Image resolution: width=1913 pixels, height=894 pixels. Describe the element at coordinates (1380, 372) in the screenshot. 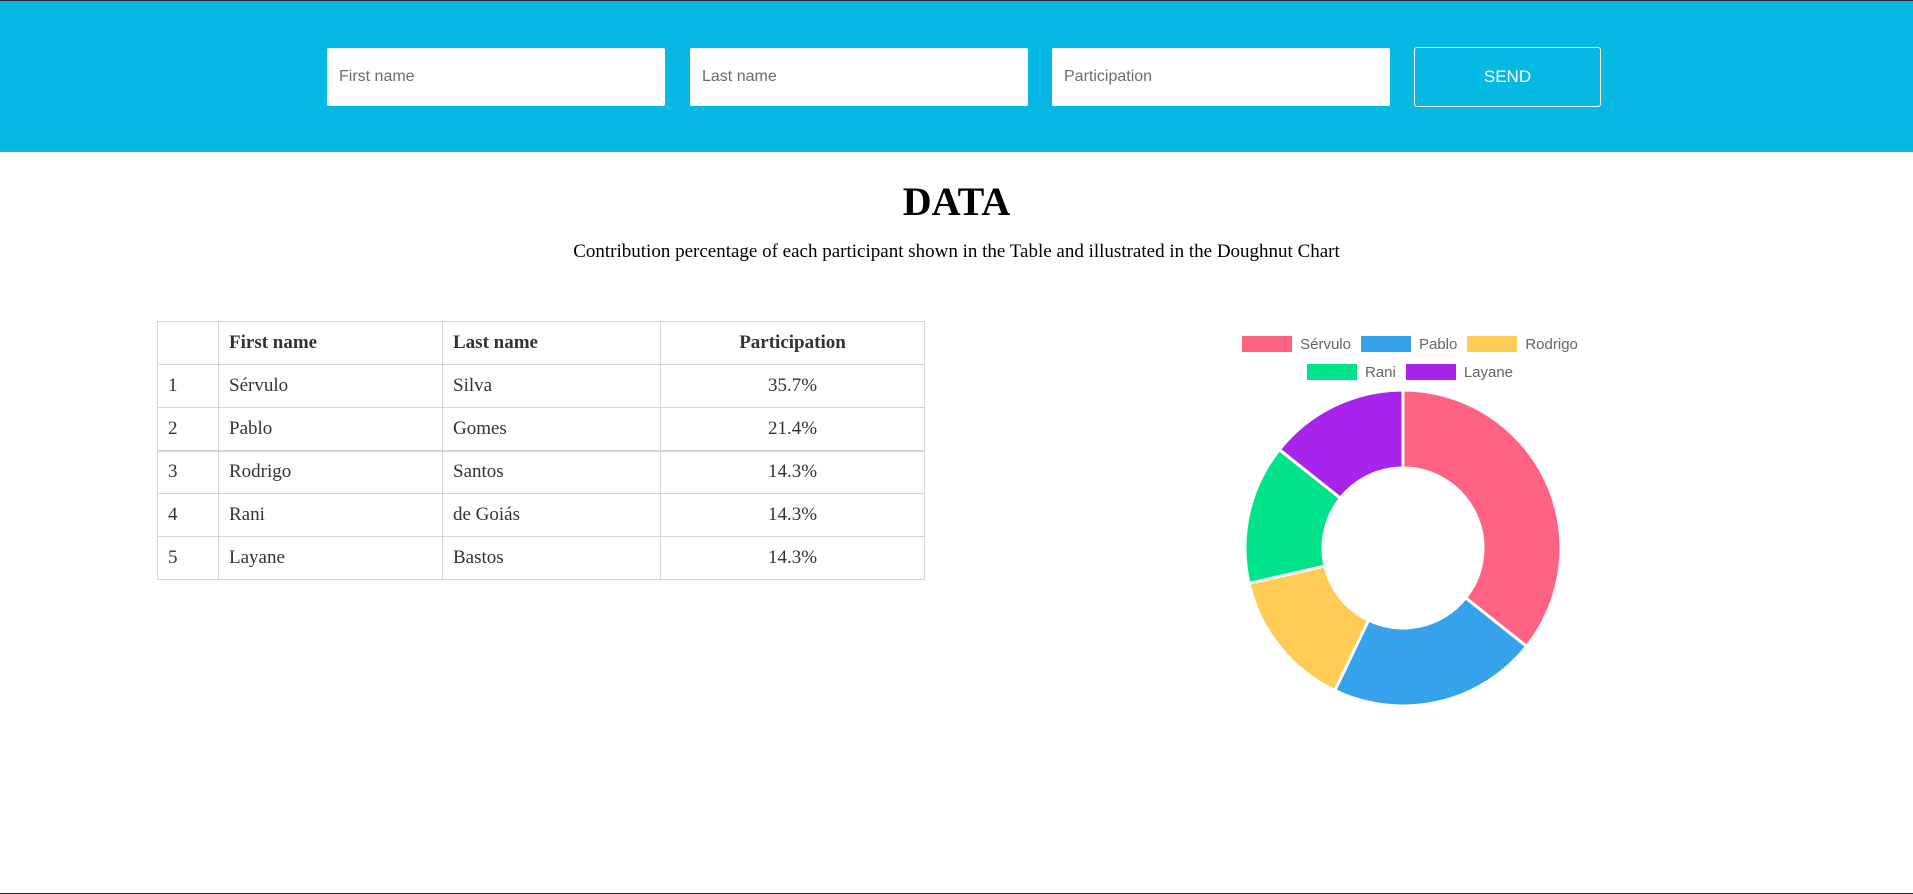

I see `legend-label: Rani` at that location.